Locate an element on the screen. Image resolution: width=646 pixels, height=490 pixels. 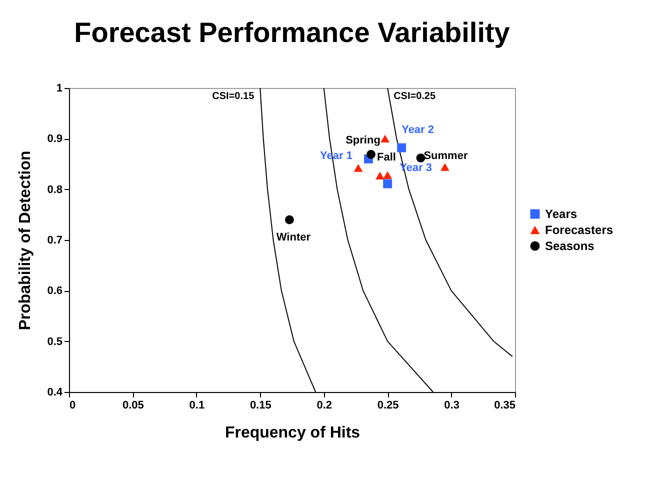
x-tick-label: 0.1 is located at coordinates (197, 406).